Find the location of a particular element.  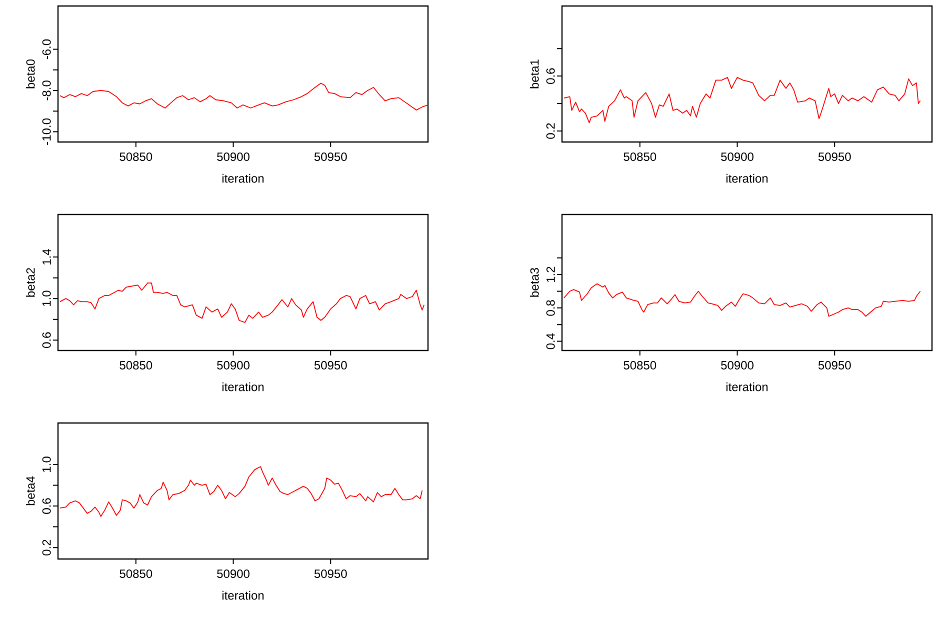

y-tick-label: 1.4 is located at coordinates (46, 256).